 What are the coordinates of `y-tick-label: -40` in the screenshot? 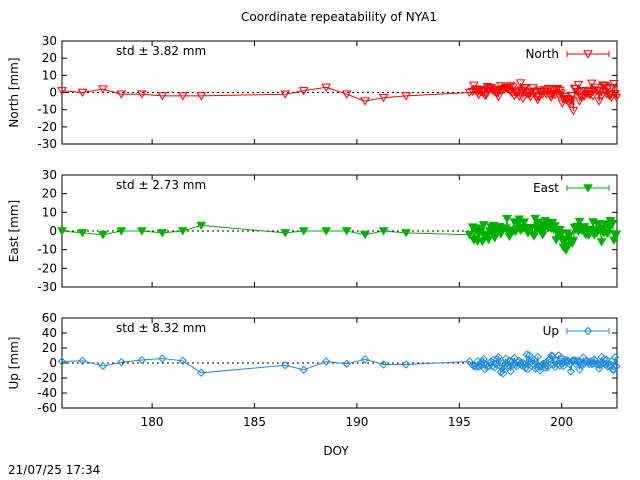 It's located at (47, 393).